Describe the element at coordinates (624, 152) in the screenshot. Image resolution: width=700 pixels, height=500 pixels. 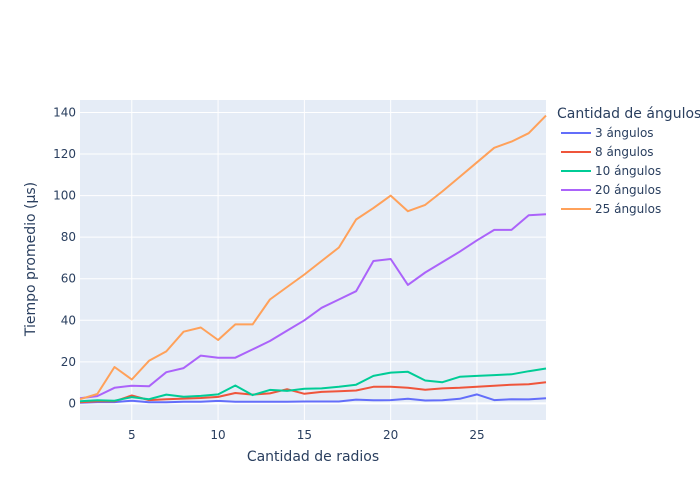
I see `legend-label: 8 ángulos` at that location.